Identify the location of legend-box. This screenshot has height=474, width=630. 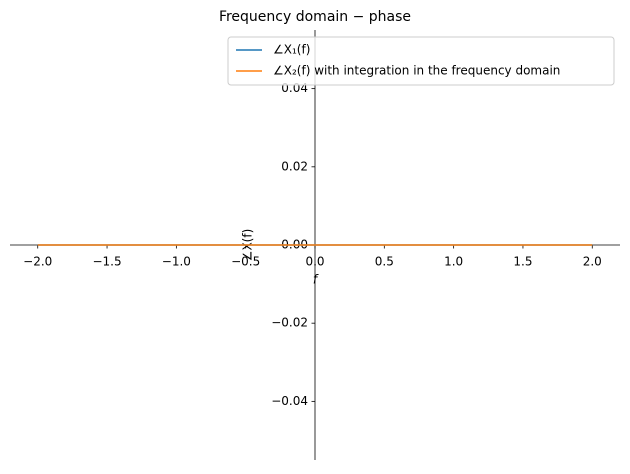
(421, 61).